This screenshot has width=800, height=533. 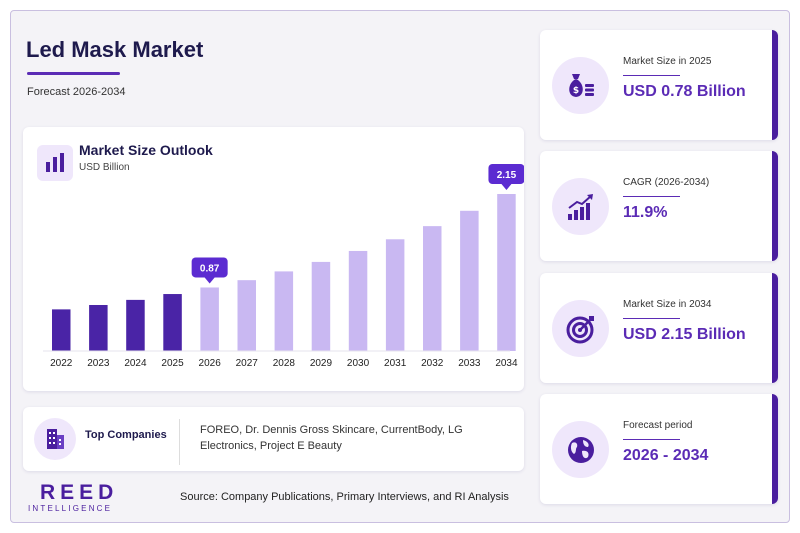 What do you see at coordinates (580, 206) in the screenshot?
I see `growth-chart-icon` at bounding box center [580, 206].